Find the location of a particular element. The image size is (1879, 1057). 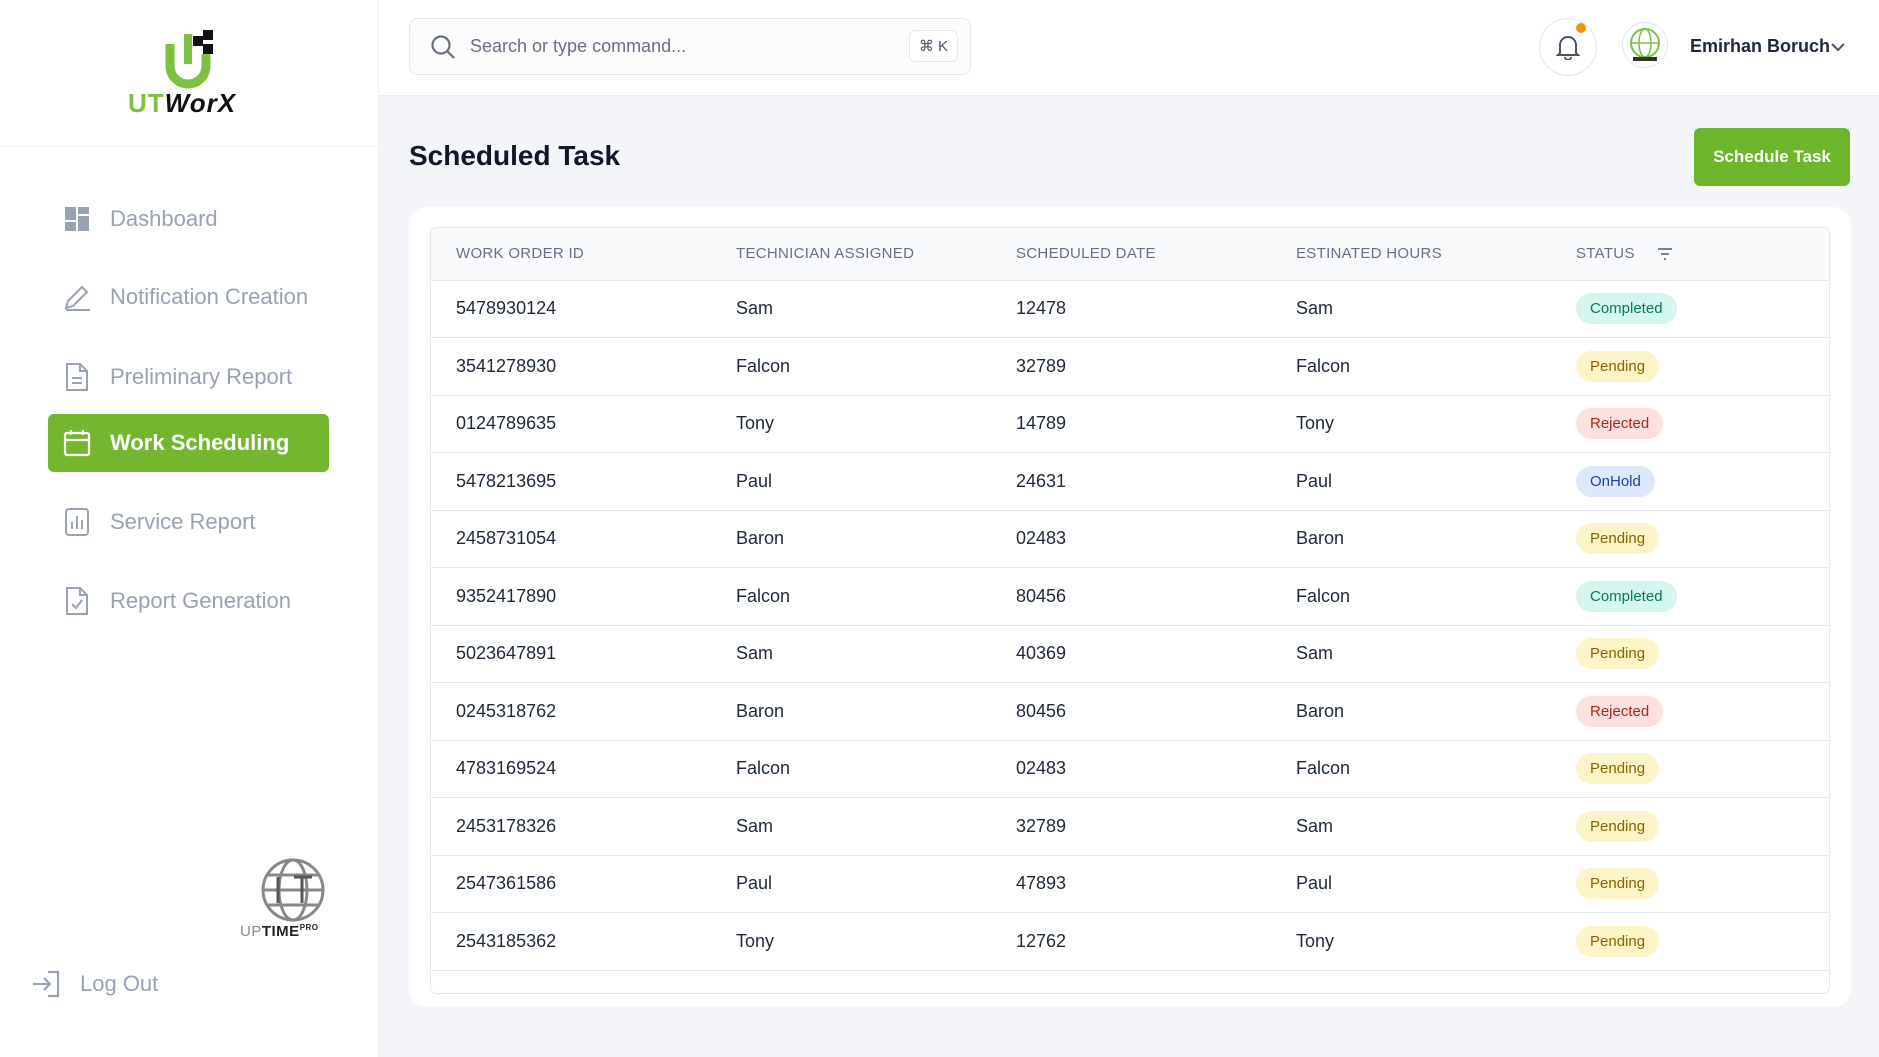

scheduled-date-cell: 12762 is located at coordinates (1131, 941).